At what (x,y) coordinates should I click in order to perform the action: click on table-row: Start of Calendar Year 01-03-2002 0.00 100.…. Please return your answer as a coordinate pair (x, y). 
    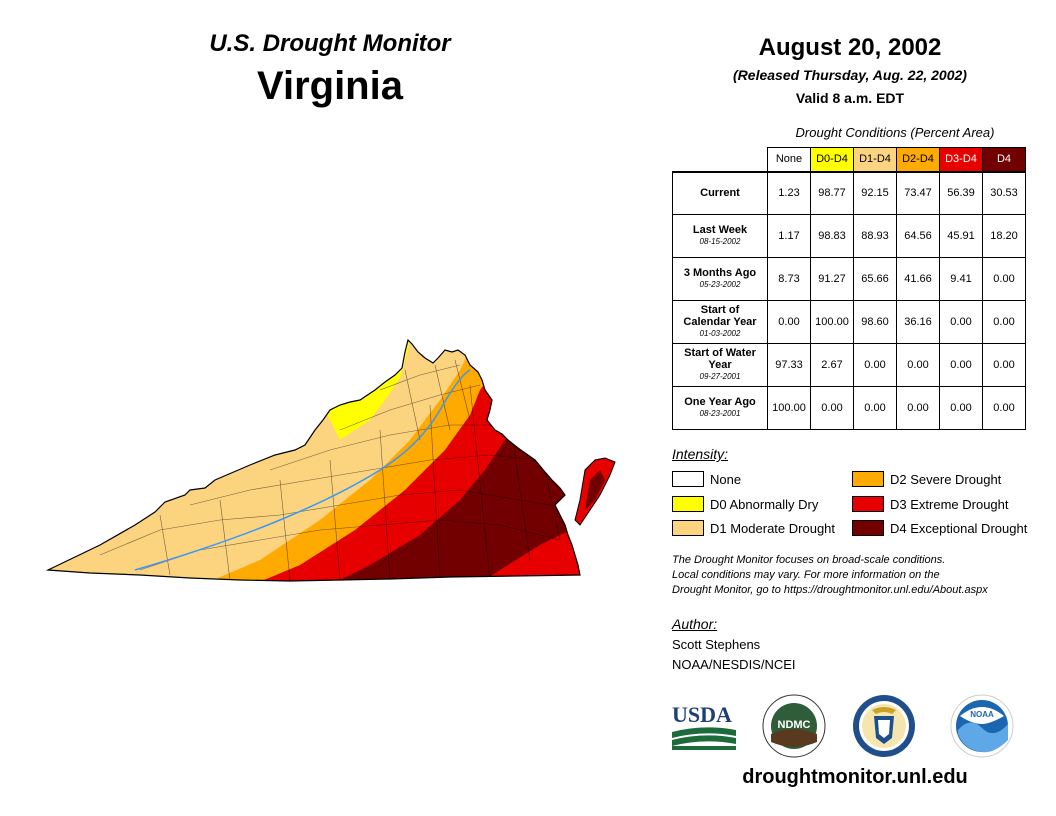
    Looking at the image, I should click on (849, 322).